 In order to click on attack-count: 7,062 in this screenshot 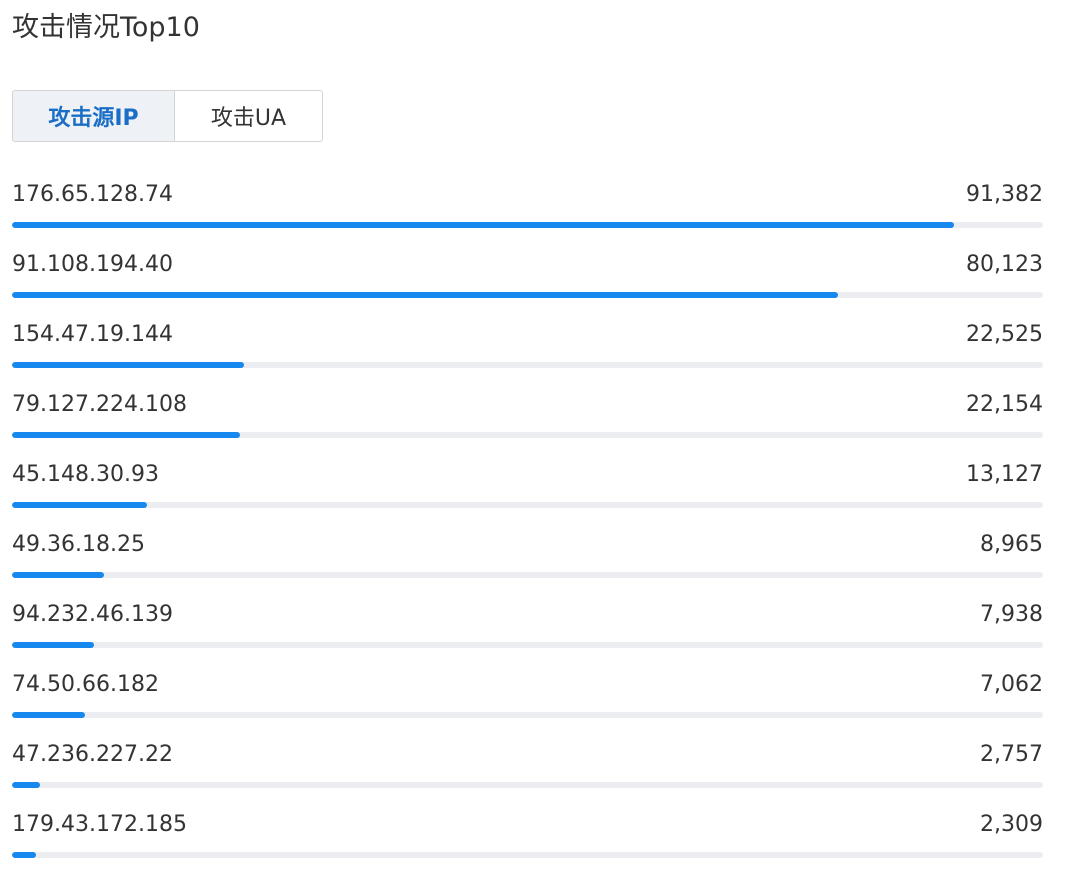, I will do `click(1011, 684)`.